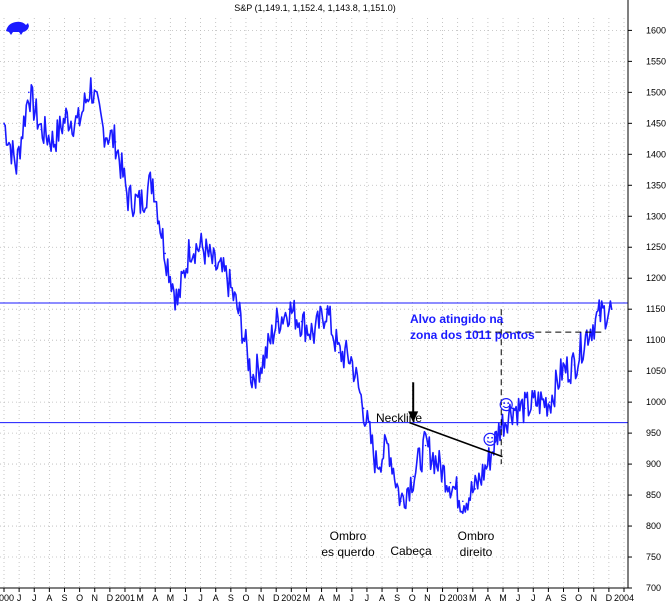 This screenshot has height=604, width=668. I want to click on annotation-right-shoulder: Ombro direito, so click(476, 544).